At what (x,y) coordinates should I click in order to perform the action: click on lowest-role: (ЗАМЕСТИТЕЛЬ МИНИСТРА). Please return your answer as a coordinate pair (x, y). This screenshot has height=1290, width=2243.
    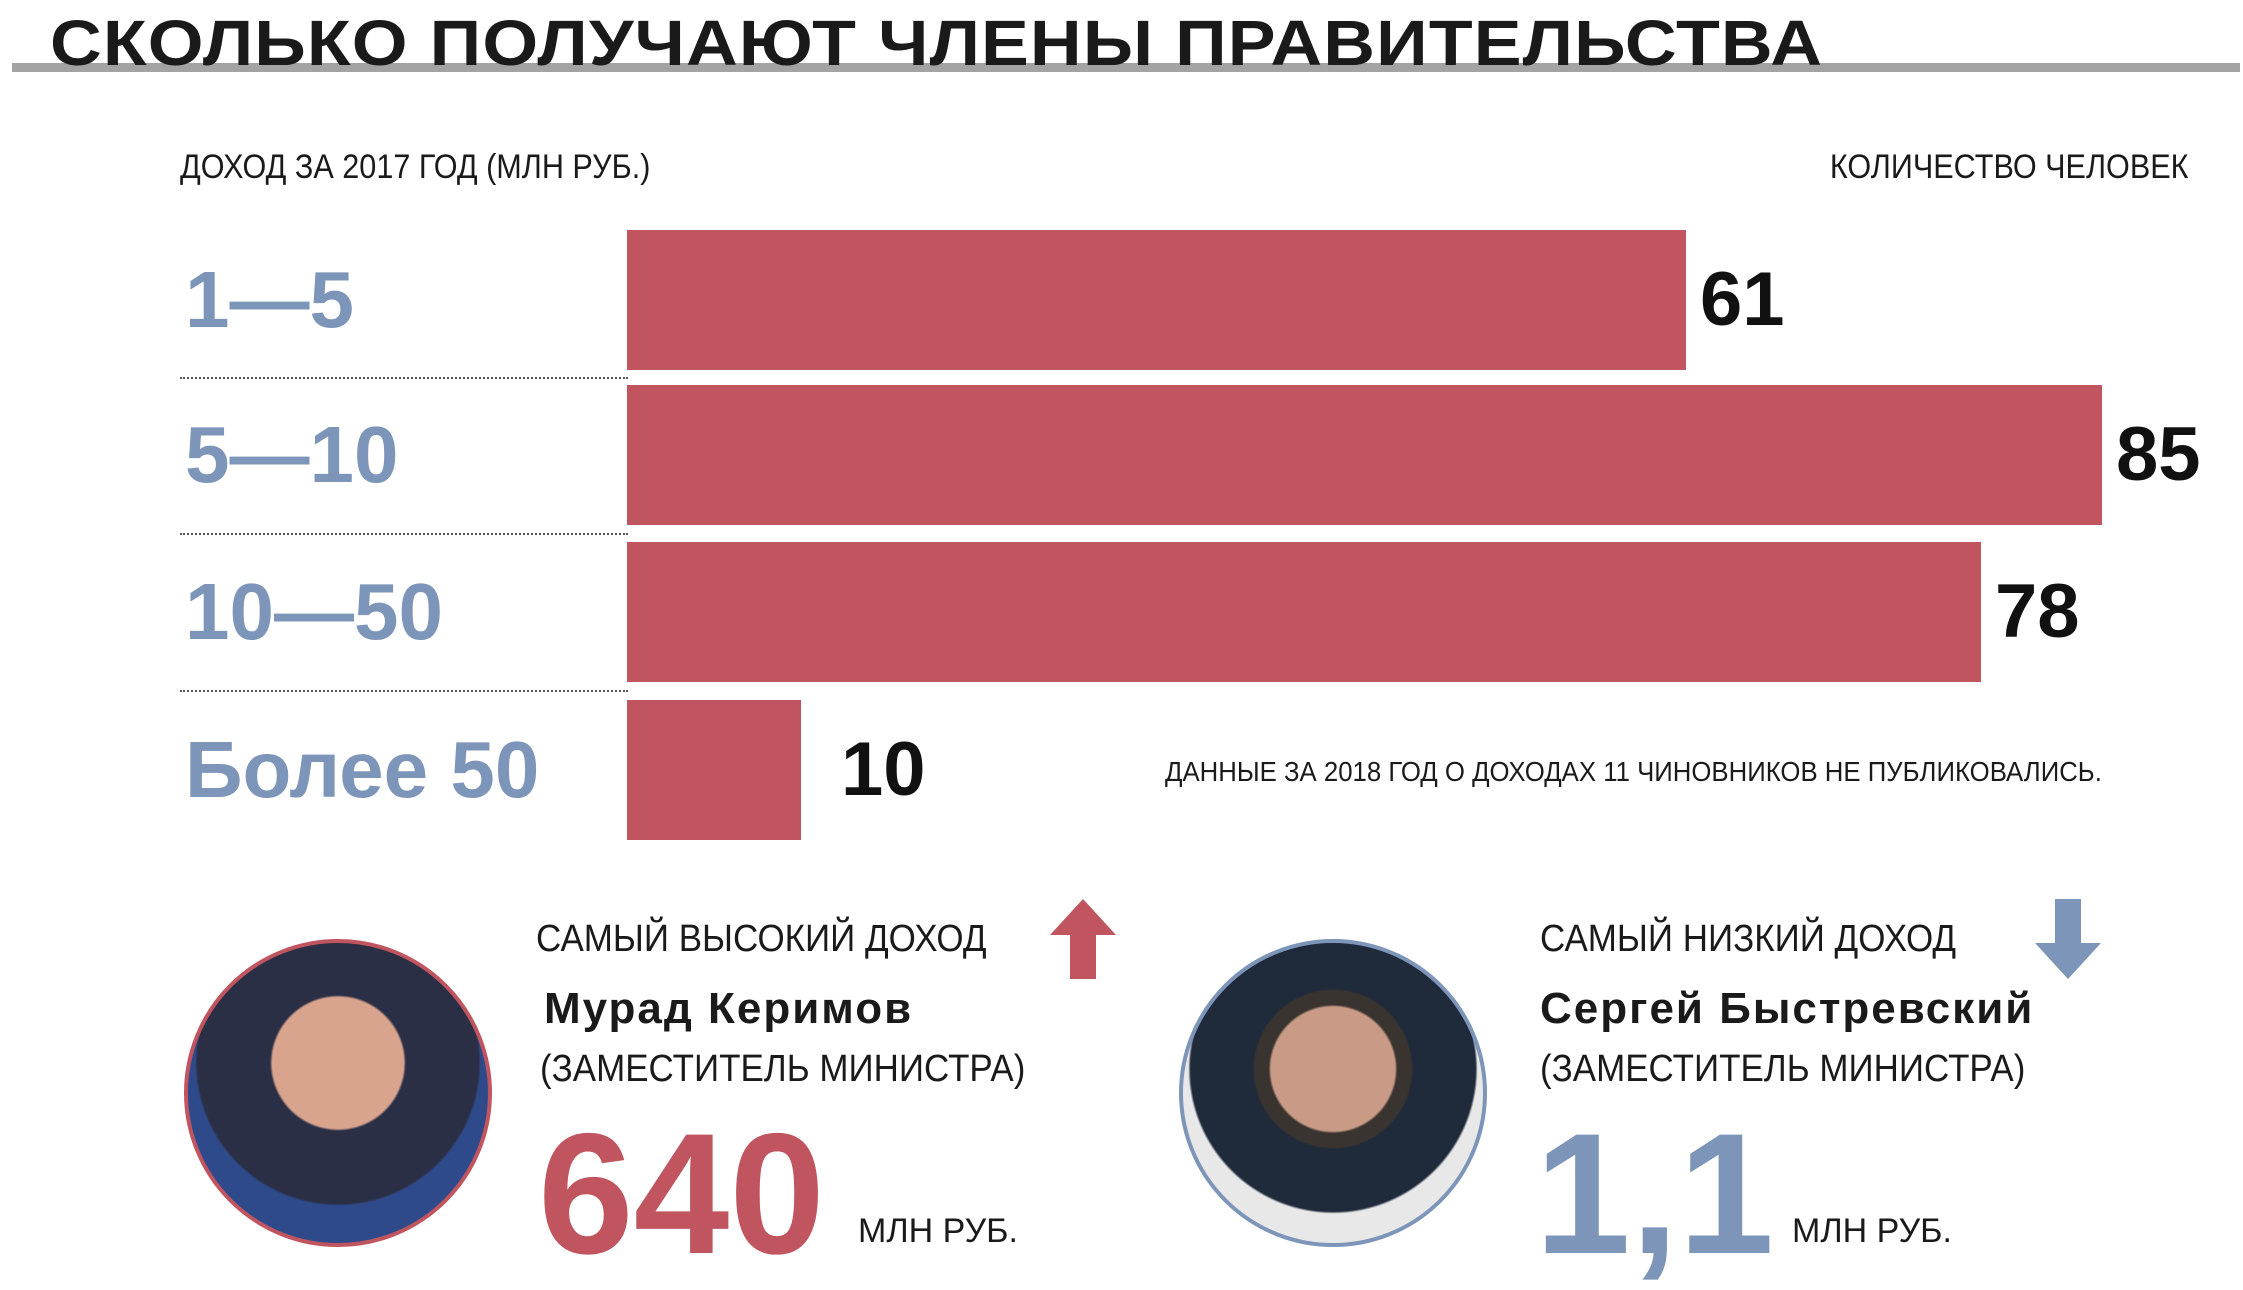
    Looking at the image, I should click on (1783, 1069).